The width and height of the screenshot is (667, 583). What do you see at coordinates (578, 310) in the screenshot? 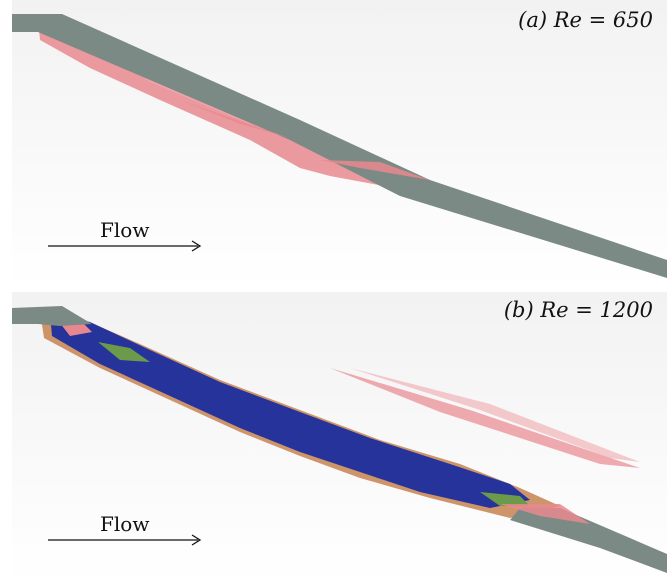
I see `panel-b-label: (b) Re = 1200` at bounding box center [578, 310].